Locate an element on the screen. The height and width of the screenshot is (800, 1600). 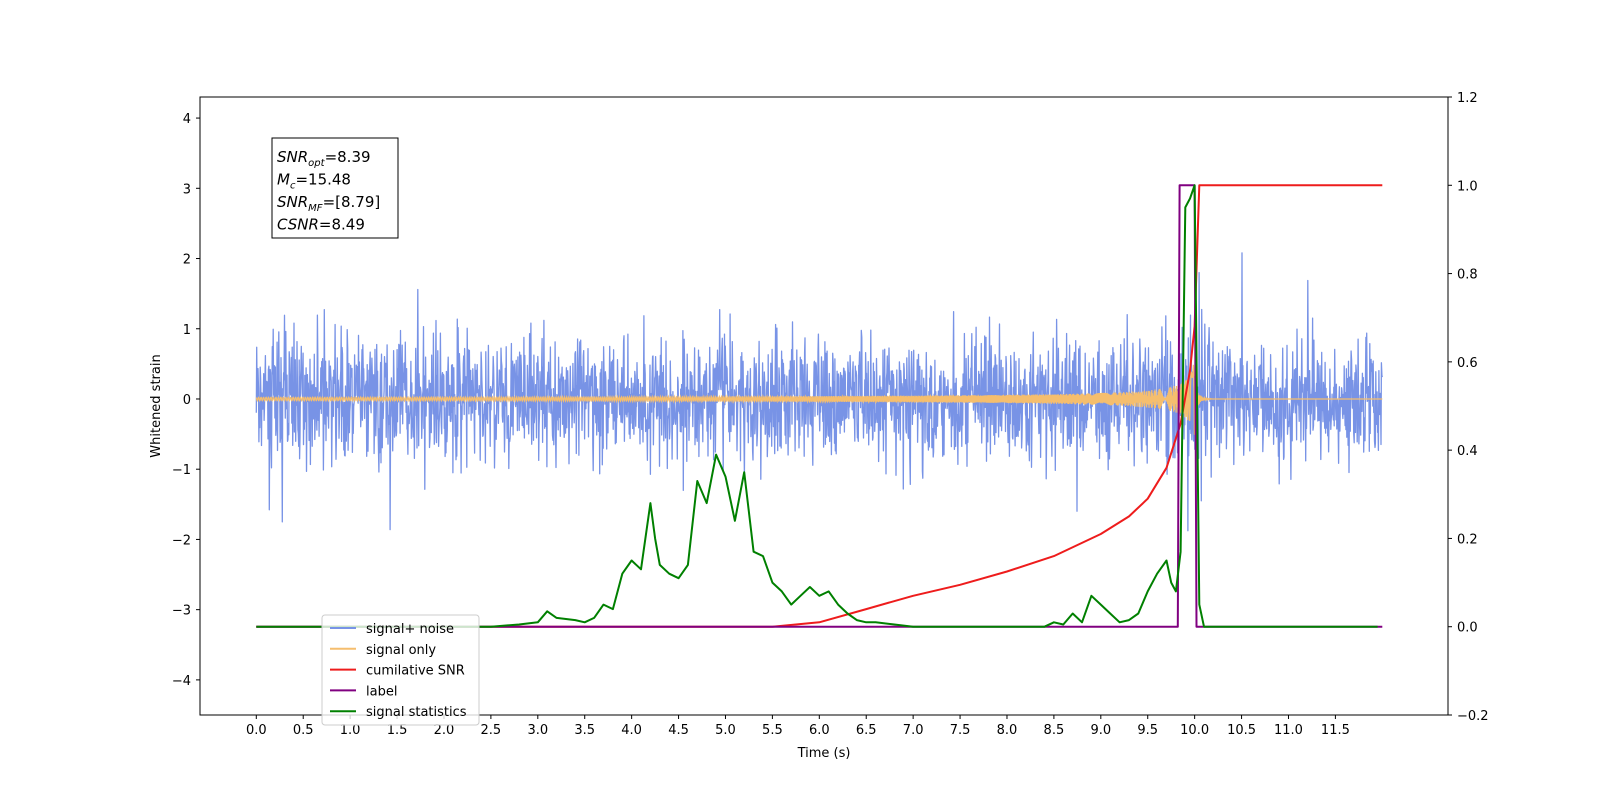
x-tick-label: 0.0 is located at coordinates (256, 730).